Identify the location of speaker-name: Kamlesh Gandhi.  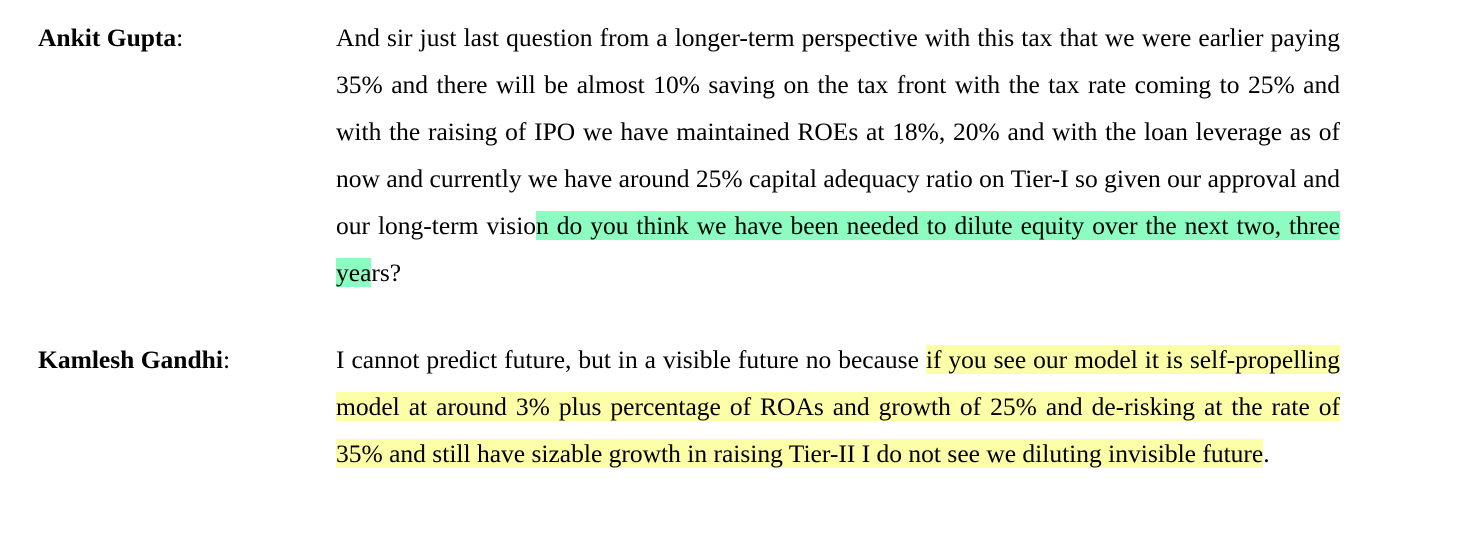
(130, 359).